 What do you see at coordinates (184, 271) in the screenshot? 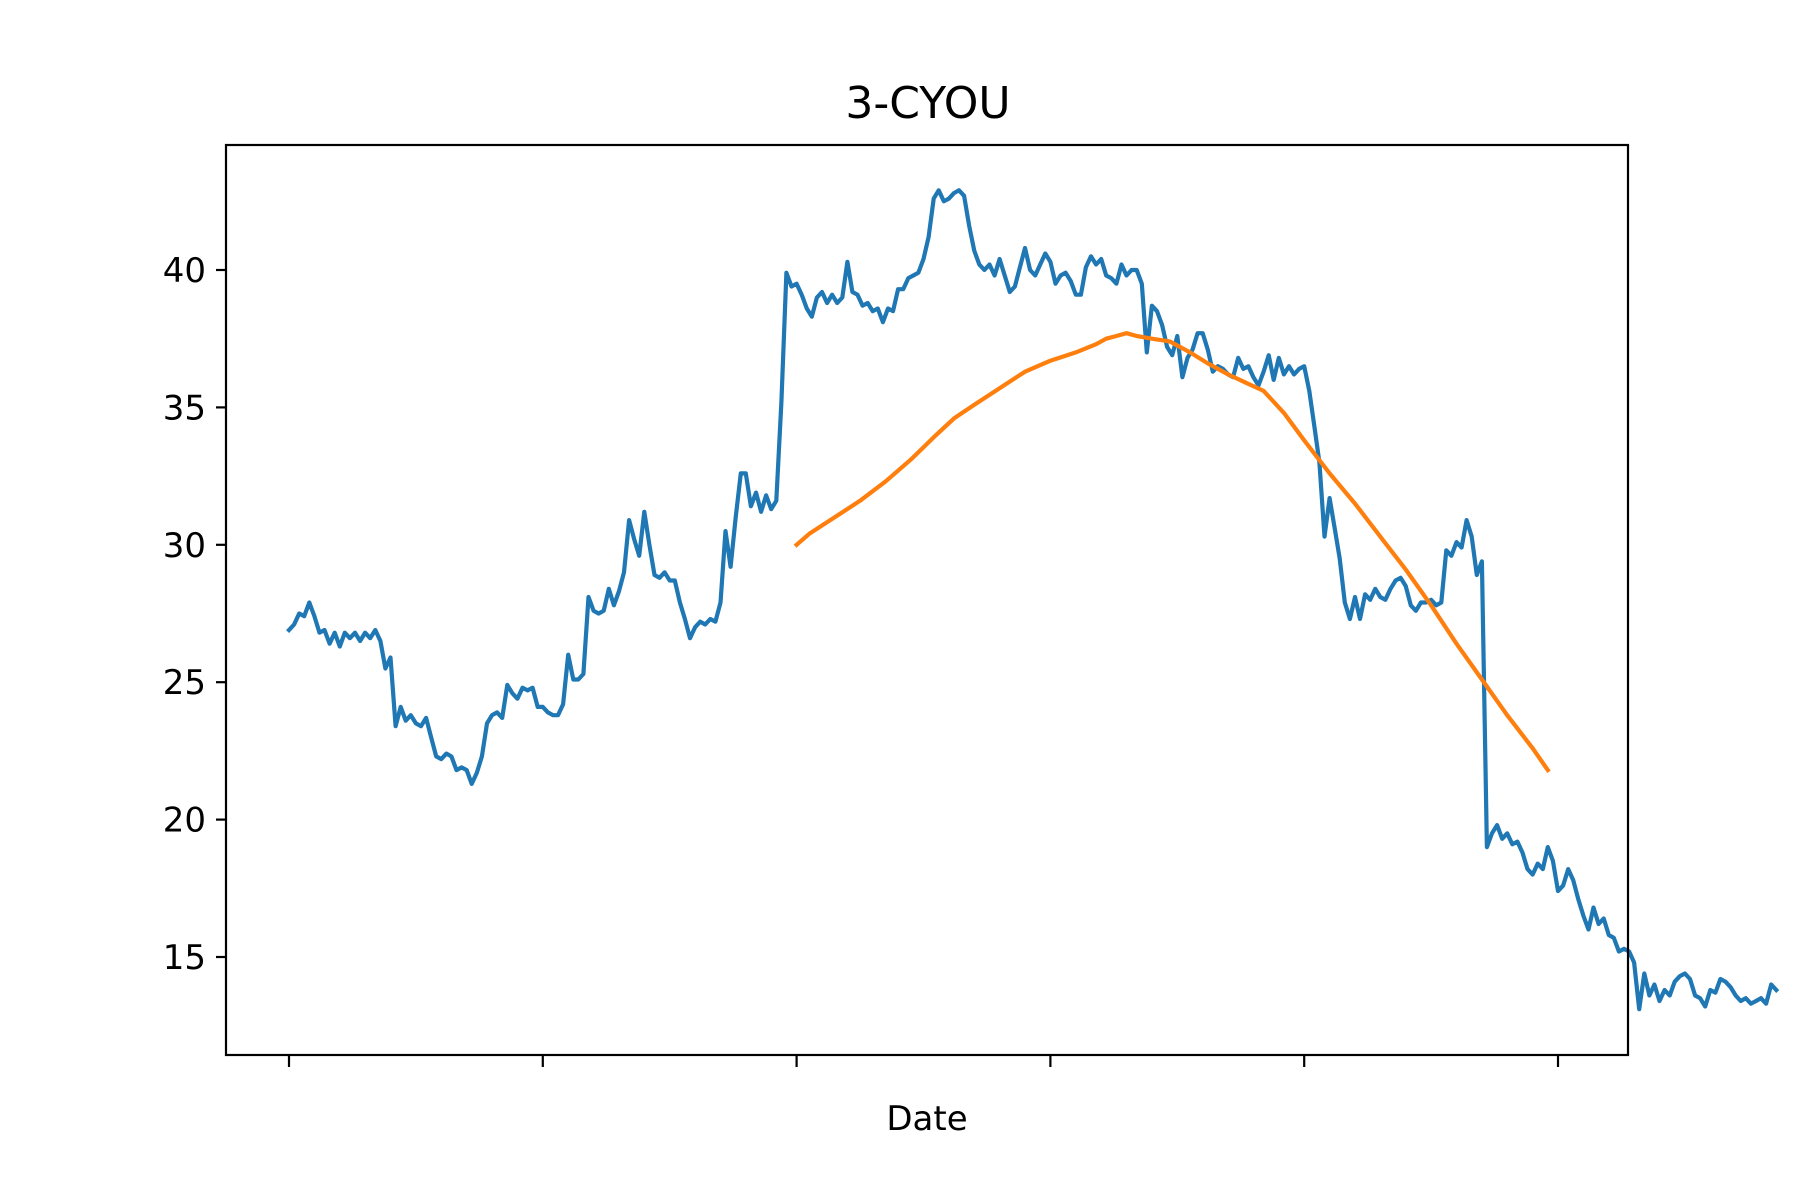
I see `y-tick-label: 40` at bounding box center [184, 271].